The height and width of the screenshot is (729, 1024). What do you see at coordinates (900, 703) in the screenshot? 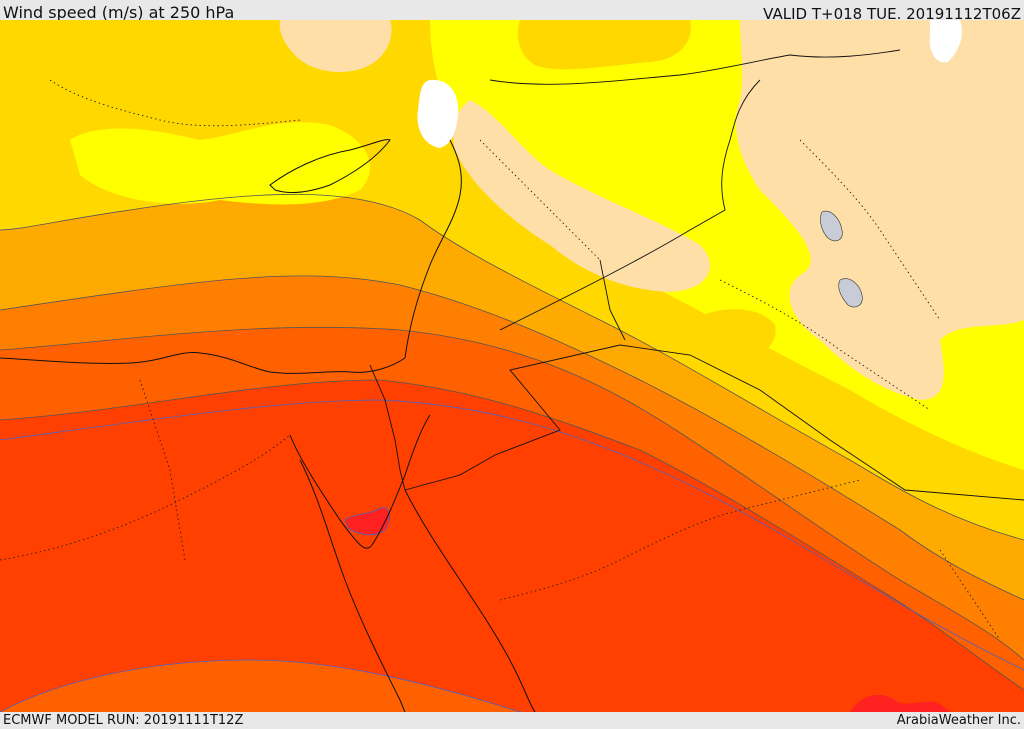
I see `band-peak-se` at bounding box center [900, 703].